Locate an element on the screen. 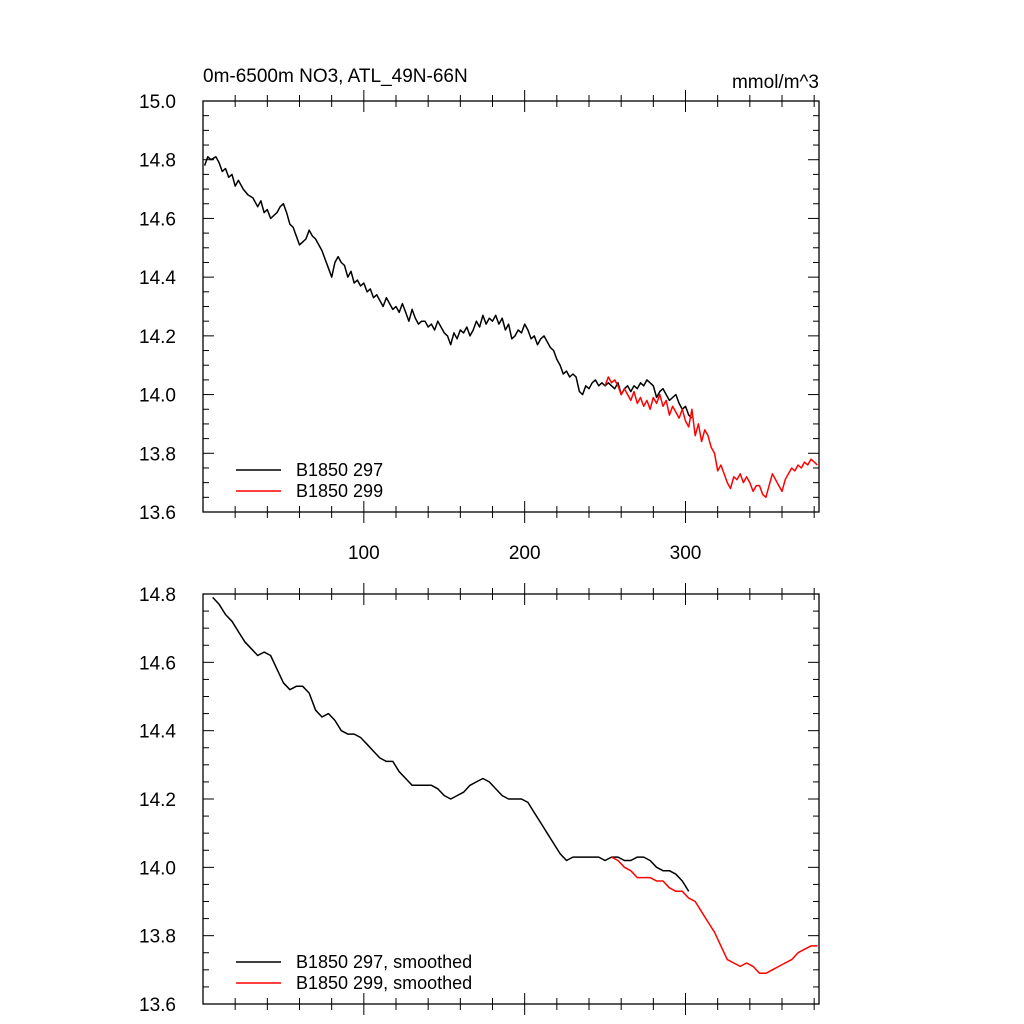 Image resolution: width=1024 pixels, height=1024 pixels. bottom-series-2-line is located at coordinates (714, 915).